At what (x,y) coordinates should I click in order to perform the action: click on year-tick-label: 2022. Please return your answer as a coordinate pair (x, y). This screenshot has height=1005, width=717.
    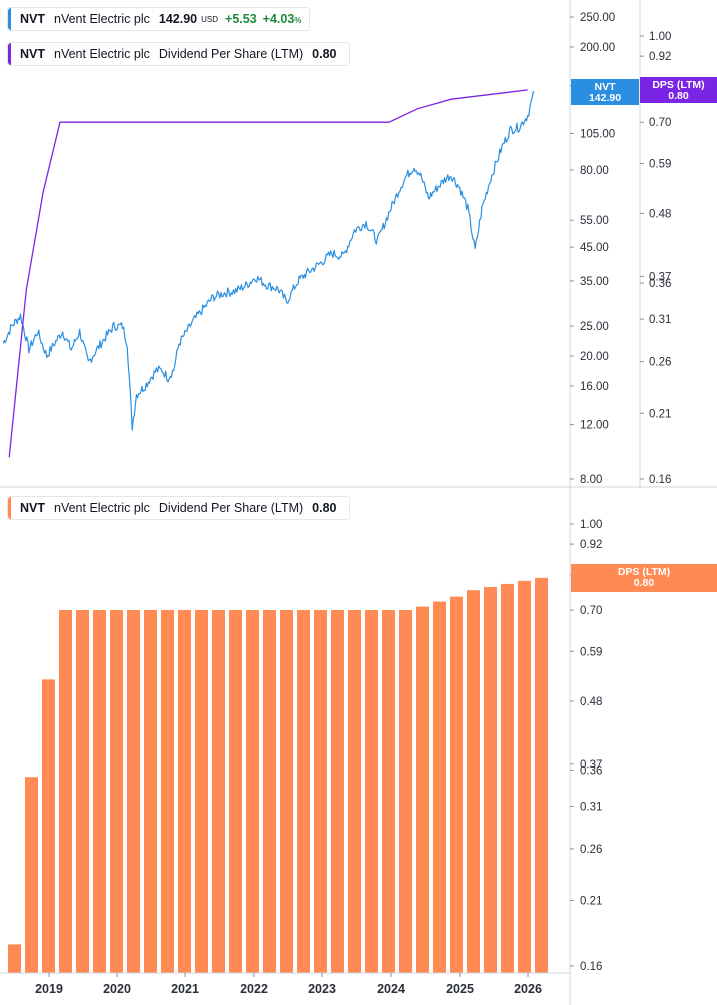
    Looking at the image, I should click on (254, 989).